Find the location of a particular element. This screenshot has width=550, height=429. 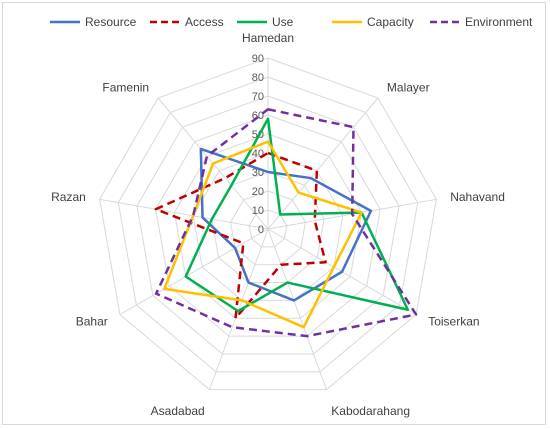

category-label: Toiserkan is located at coordinates (453, 322).